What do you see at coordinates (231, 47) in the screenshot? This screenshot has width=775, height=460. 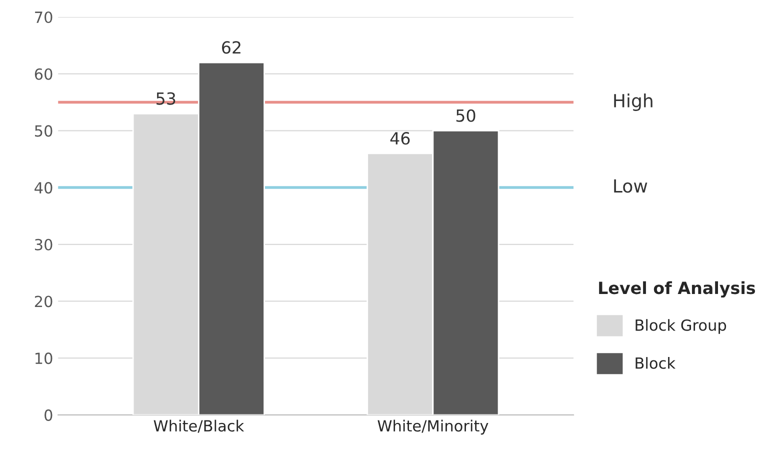 I see `data-label: 62` at bounding box center [231, 47].